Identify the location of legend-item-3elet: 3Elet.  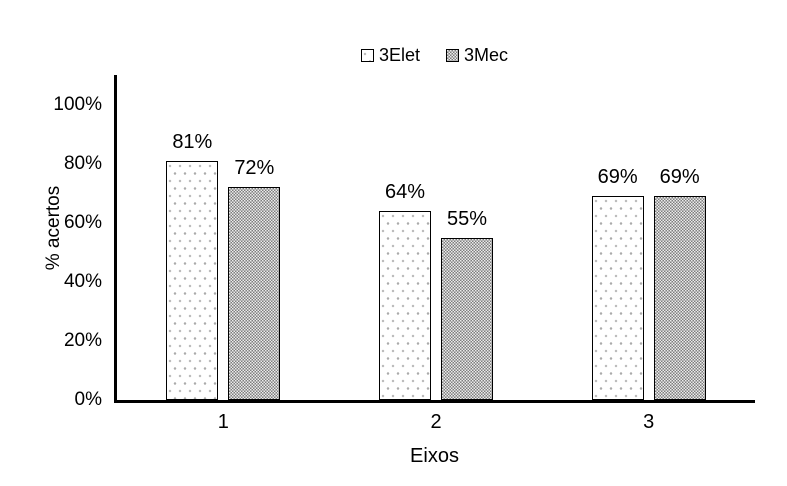
(390, 55).